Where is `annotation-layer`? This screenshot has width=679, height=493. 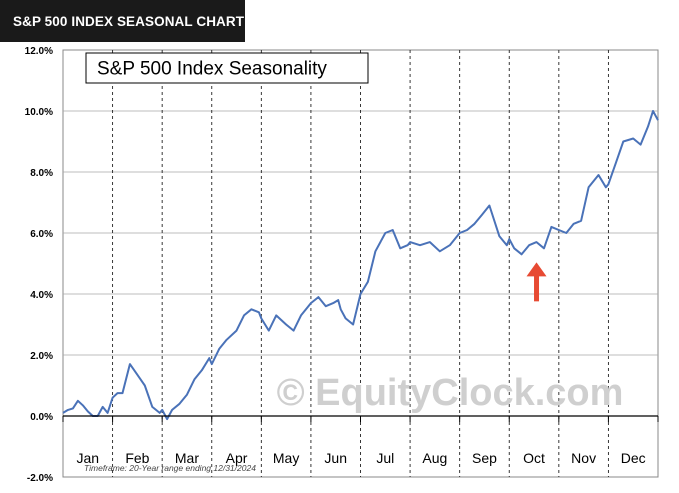 annotation-layer is located at coordinates (536, 282).